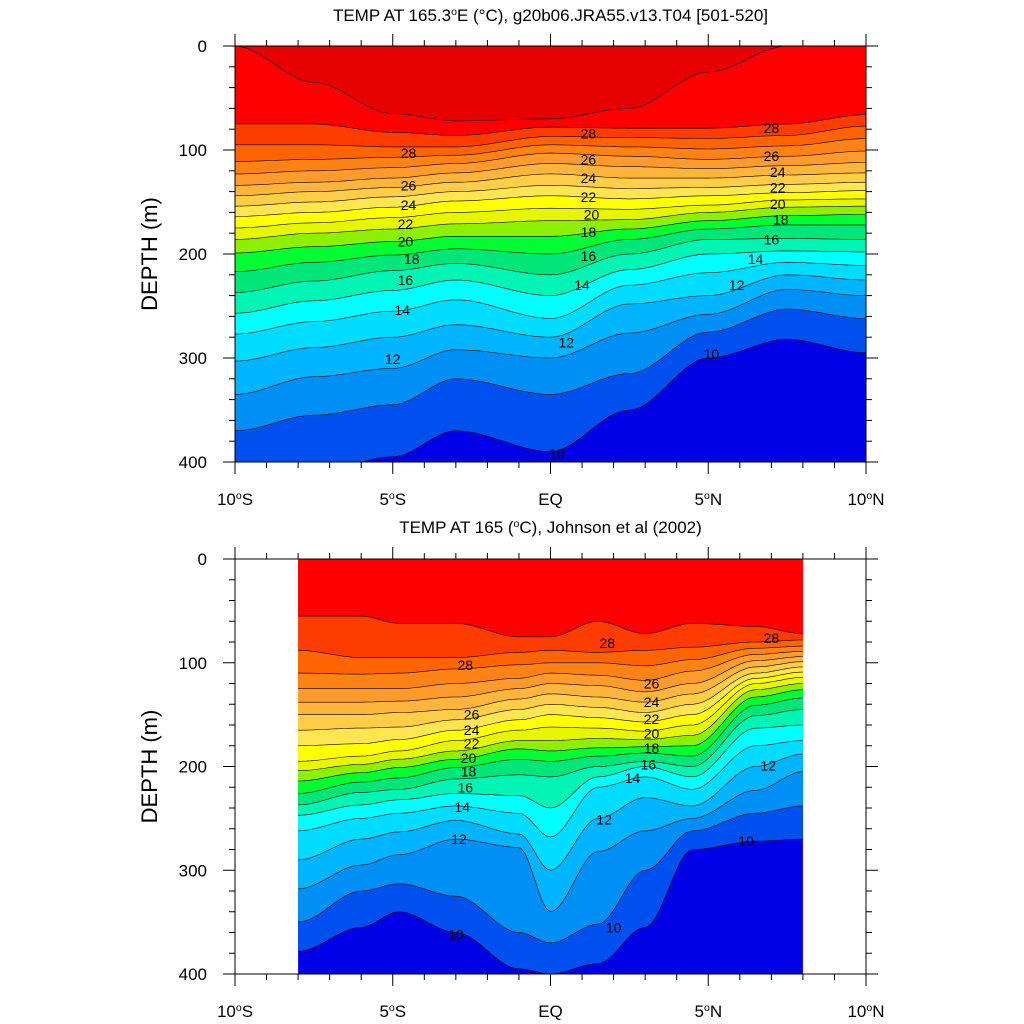 This screenshot has height=1024, width=1024. I want to click on x-tick-label: 10oN, so click(865, 1011).